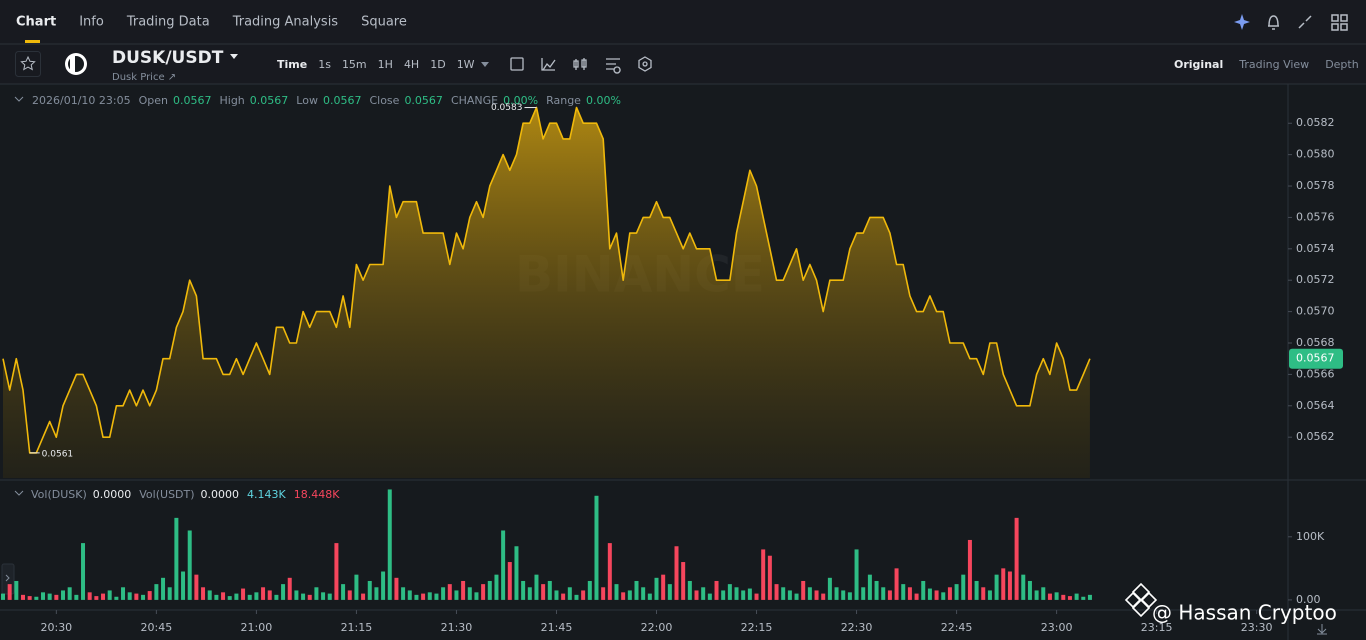  Describe the element at coordinates (234, 56) in the screenshot. I see `symbol-dropdown` at that location.